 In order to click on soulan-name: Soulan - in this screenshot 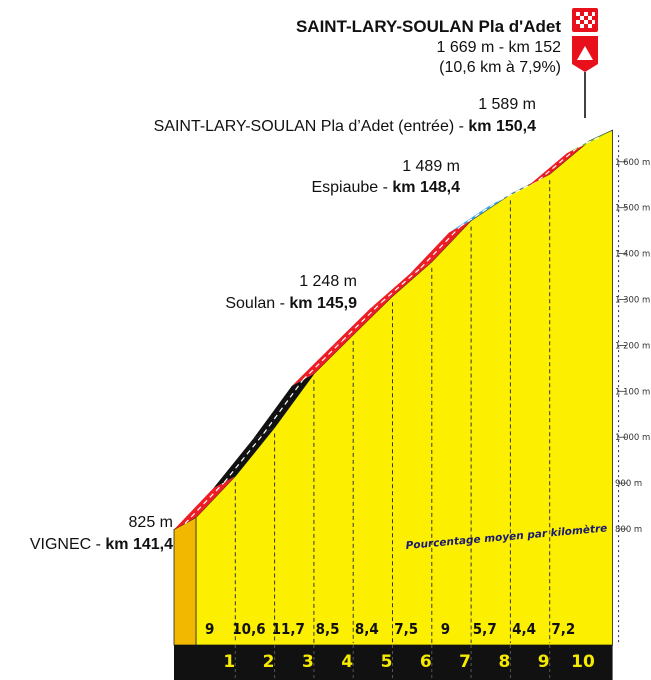, I will do `click(257, 303)`.